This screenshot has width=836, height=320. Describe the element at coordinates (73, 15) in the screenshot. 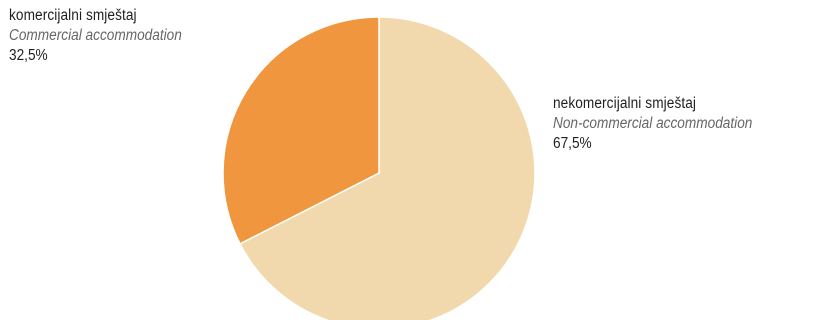

I see `legend-commercial-label-hr: komercijalni smještaj` at that location.